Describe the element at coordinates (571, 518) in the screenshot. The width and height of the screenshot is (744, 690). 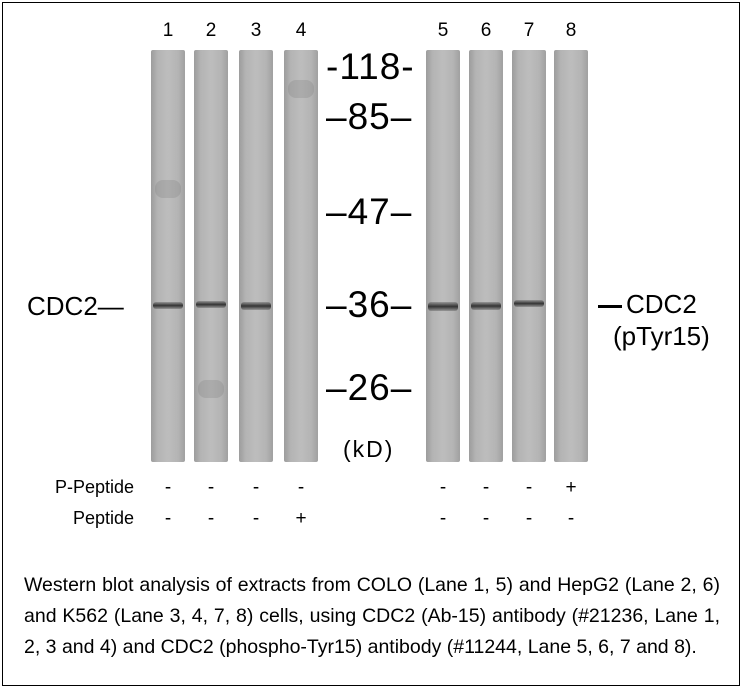
I see `peptide-lane-8: -` at that location.